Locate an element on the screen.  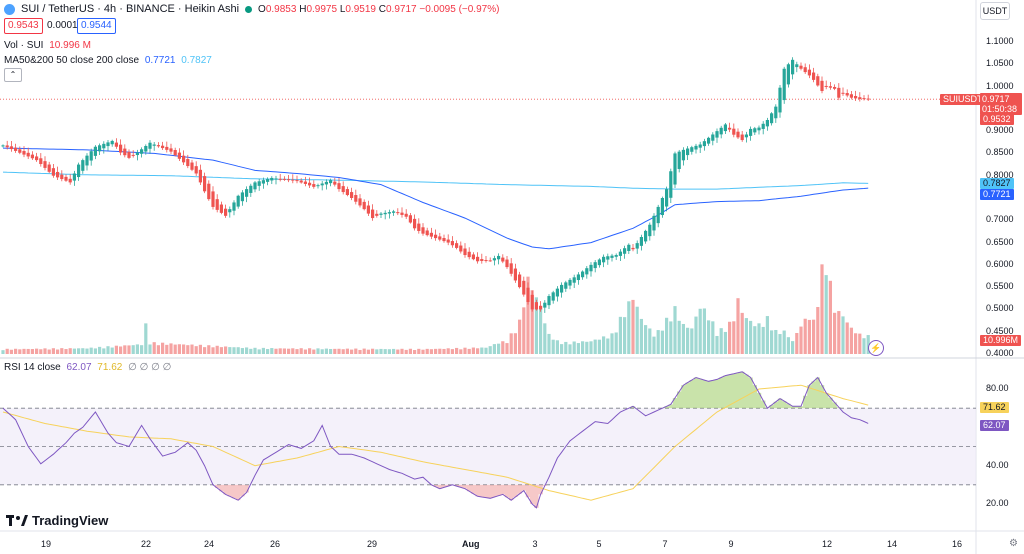
rsi-legend: RSI 14 close 62.07 71.62 ∅ ∅ ∅ ∅ is located at coordinates (87, 367).